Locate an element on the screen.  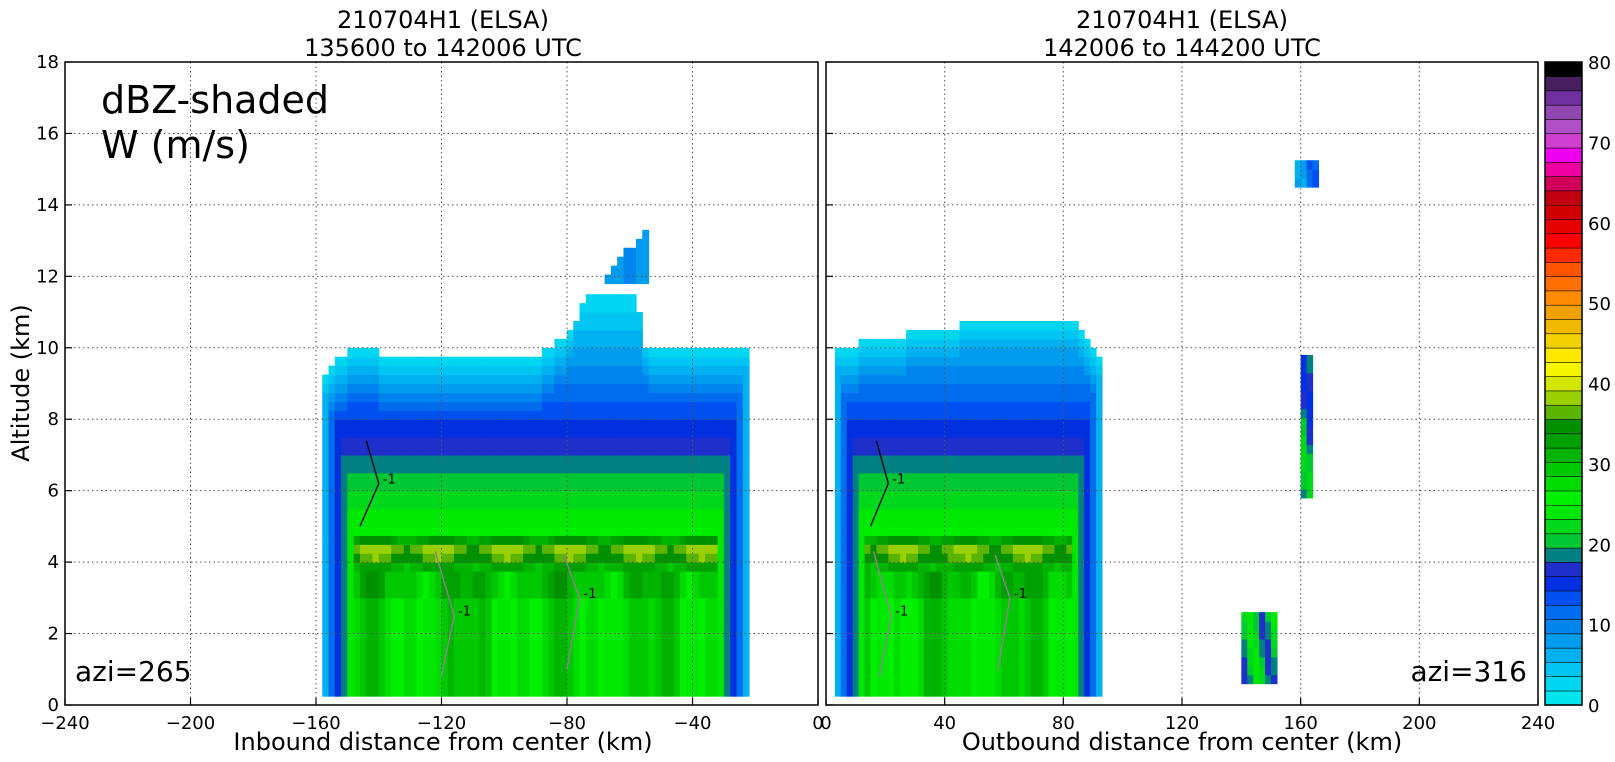
isolated-echo-cell is located at coordinates (1256, 679).